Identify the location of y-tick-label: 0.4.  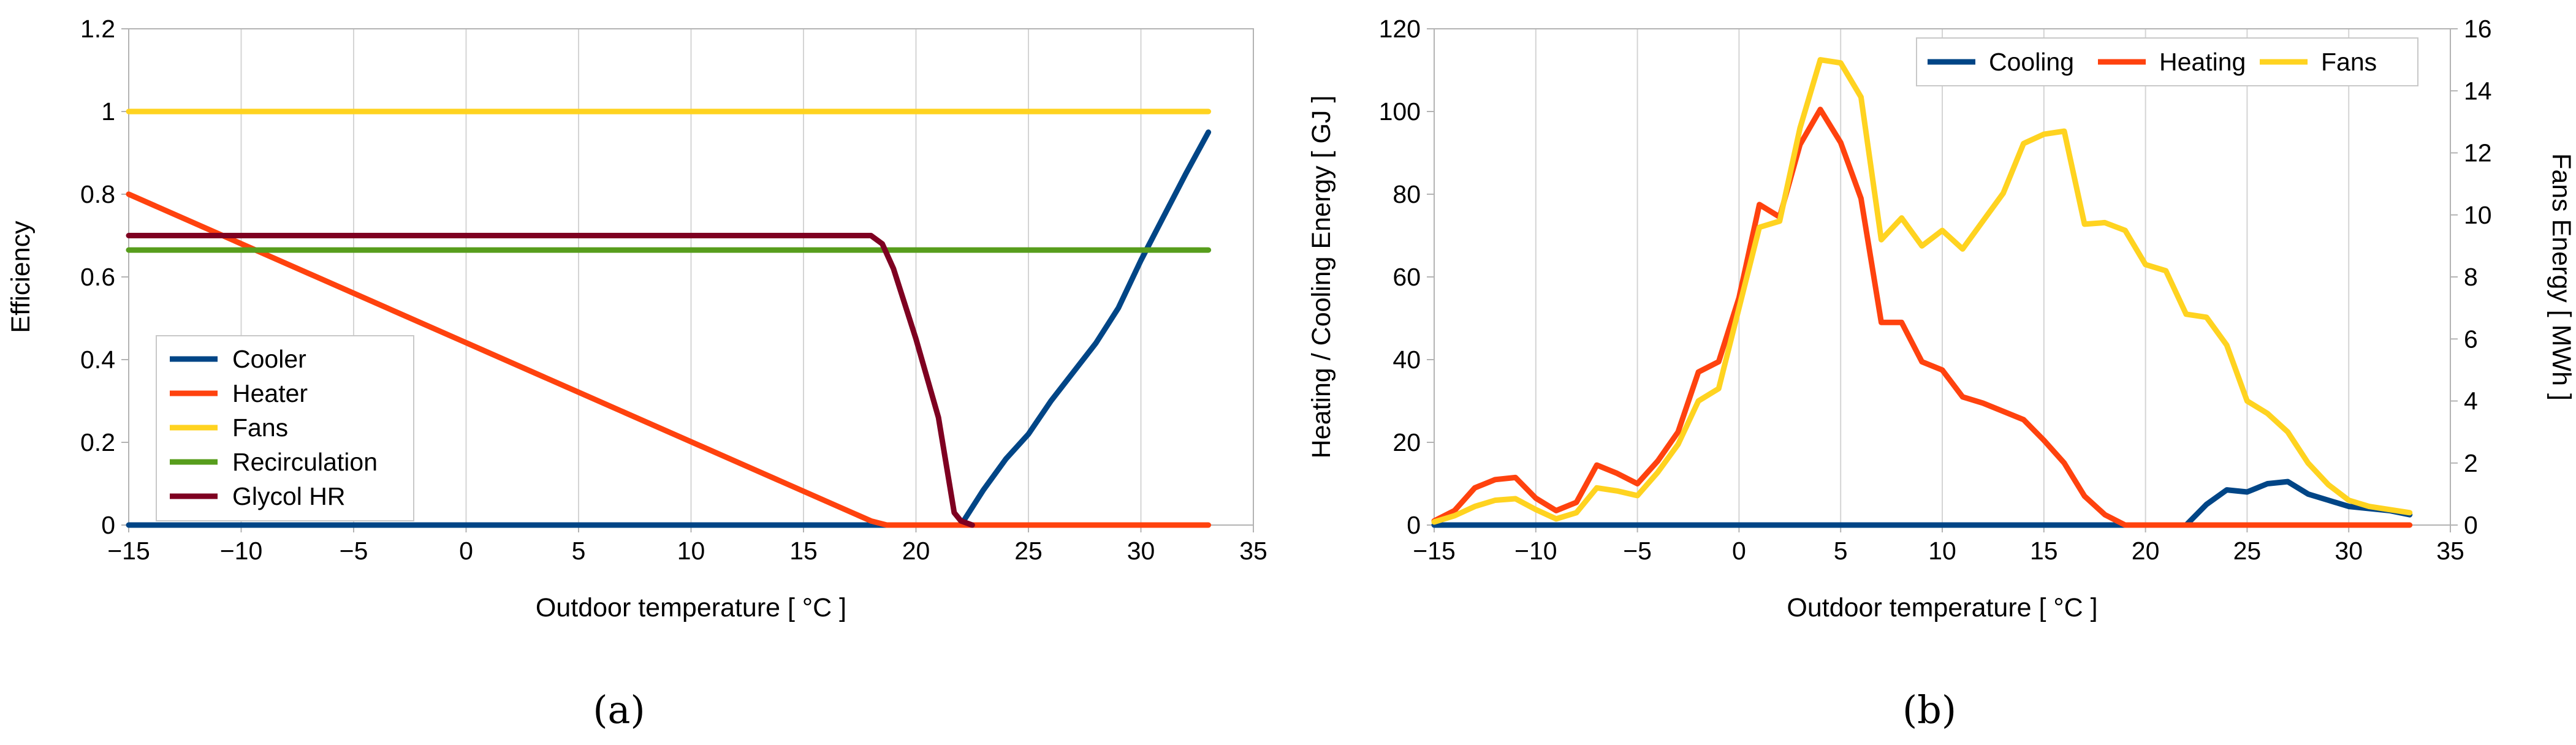
(97, 360).